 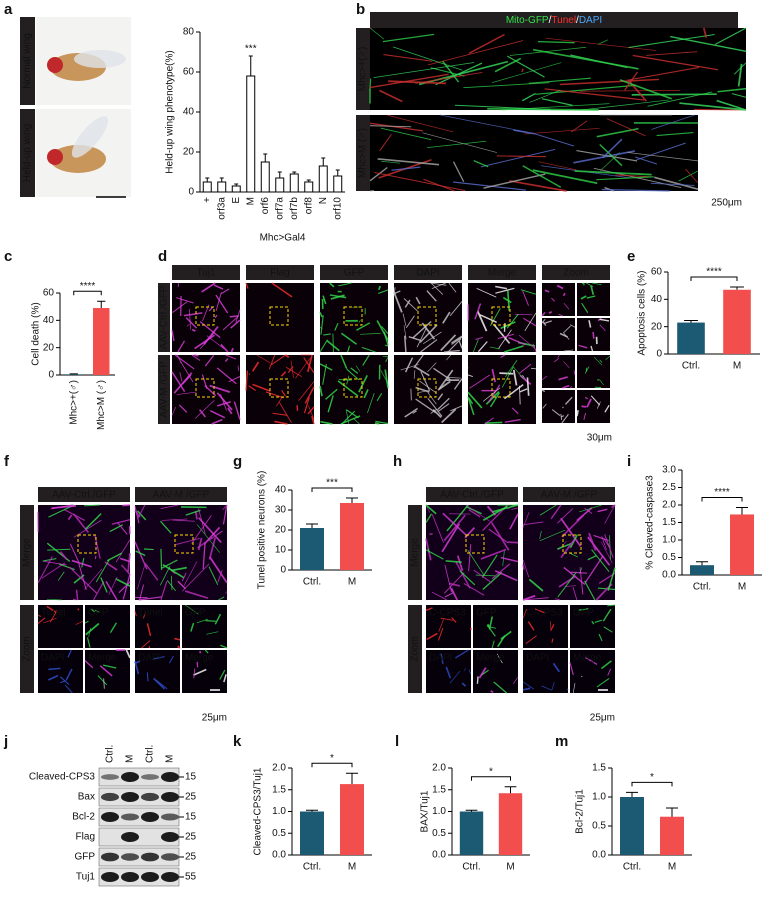 I want to click on panel-letter: c, so click(x=8, y=256).